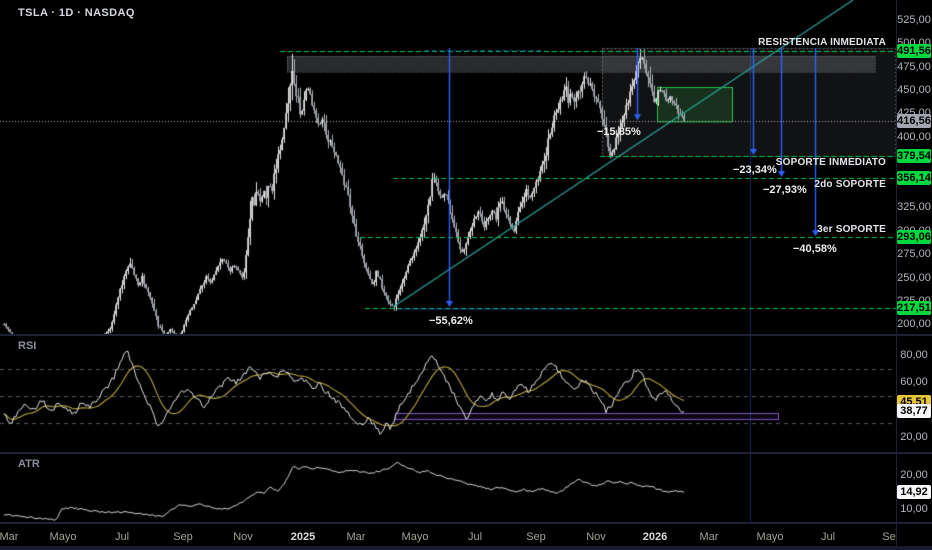  I want to click on axis-tick: 400,00, so click(914, 136).